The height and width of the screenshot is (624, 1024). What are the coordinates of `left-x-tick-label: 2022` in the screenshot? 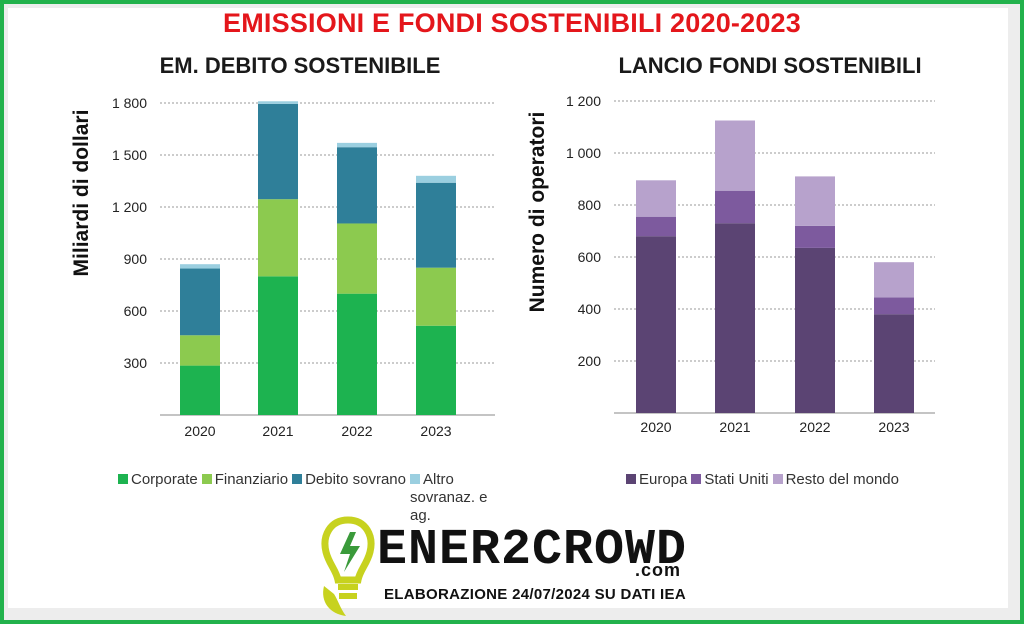 It's located at (356, 431).